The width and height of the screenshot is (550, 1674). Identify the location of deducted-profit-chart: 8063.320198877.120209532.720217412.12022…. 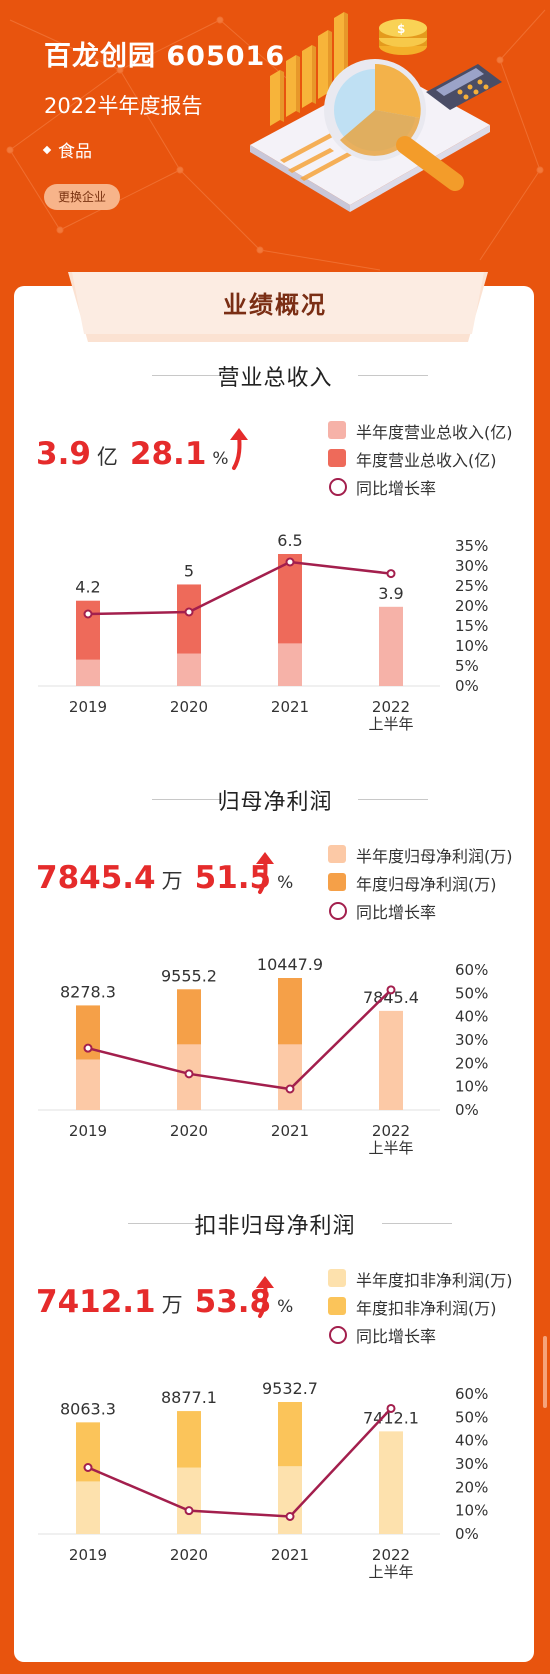
(263, 1480).